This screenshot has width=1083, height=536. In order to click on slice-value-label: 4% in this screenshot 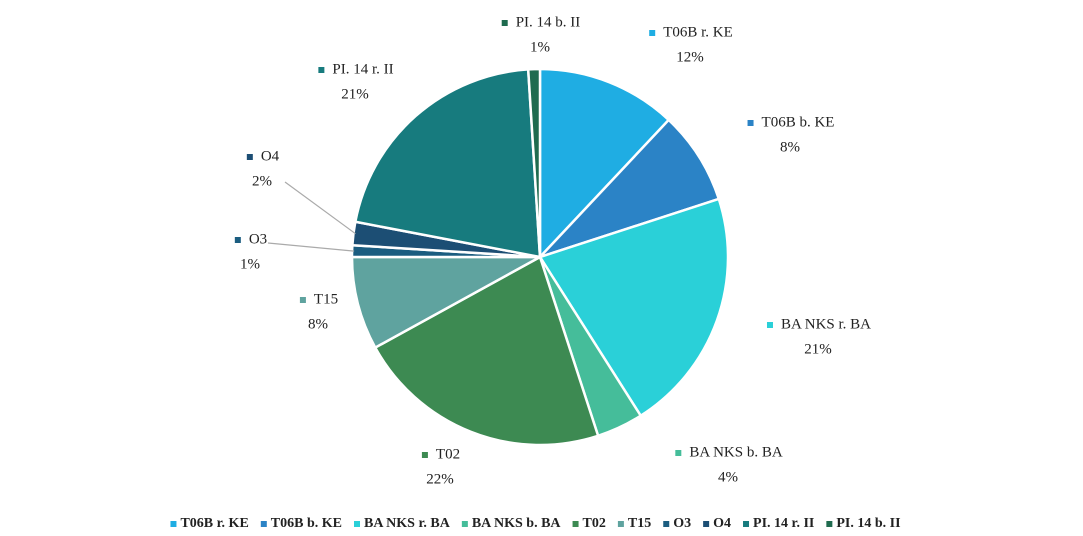, I will do `click(728, 477)`.